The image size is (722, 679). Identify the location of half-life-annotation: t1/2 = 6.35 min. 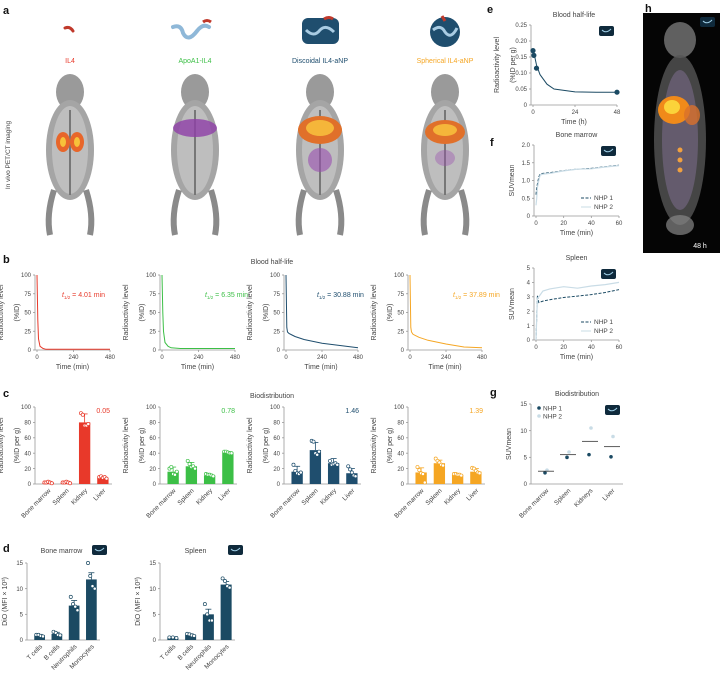
(226, 296).